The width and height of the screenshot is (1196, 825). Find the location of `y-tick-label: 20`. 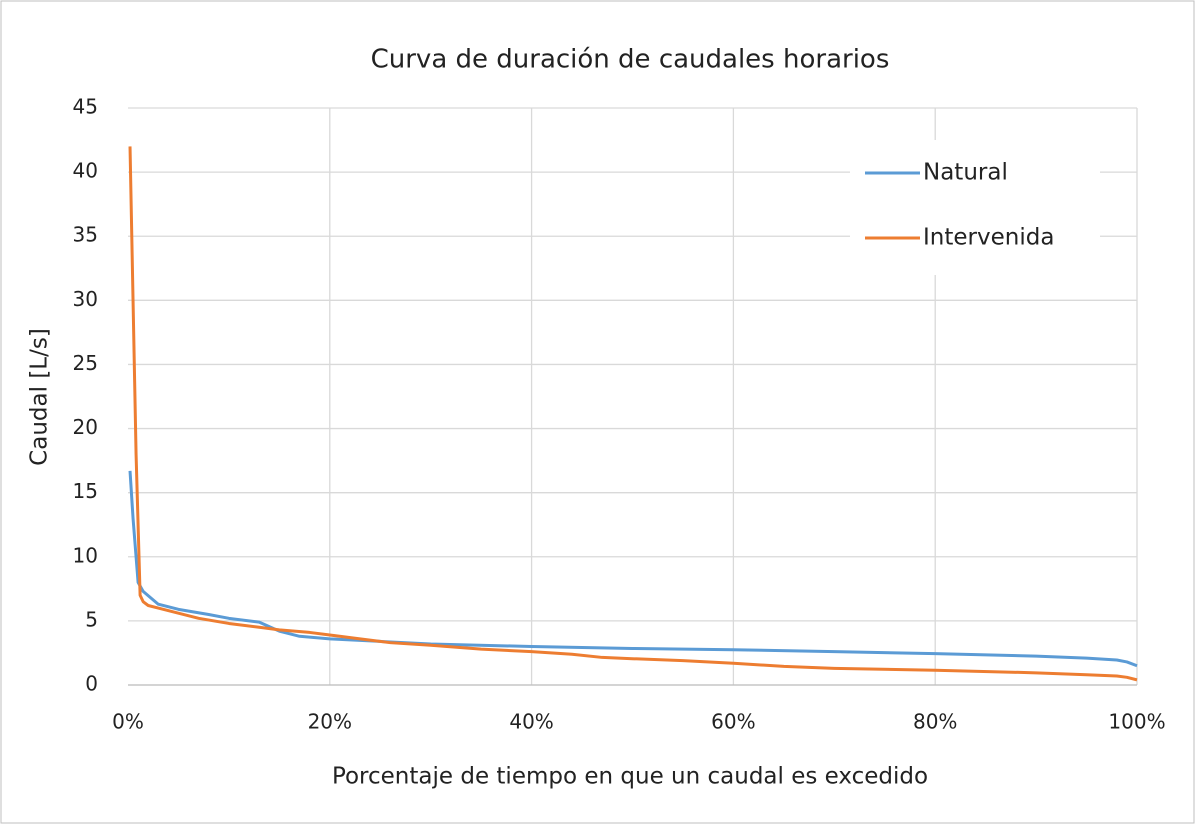

y-tick-label: 20 is located at coordinates (85, 427).